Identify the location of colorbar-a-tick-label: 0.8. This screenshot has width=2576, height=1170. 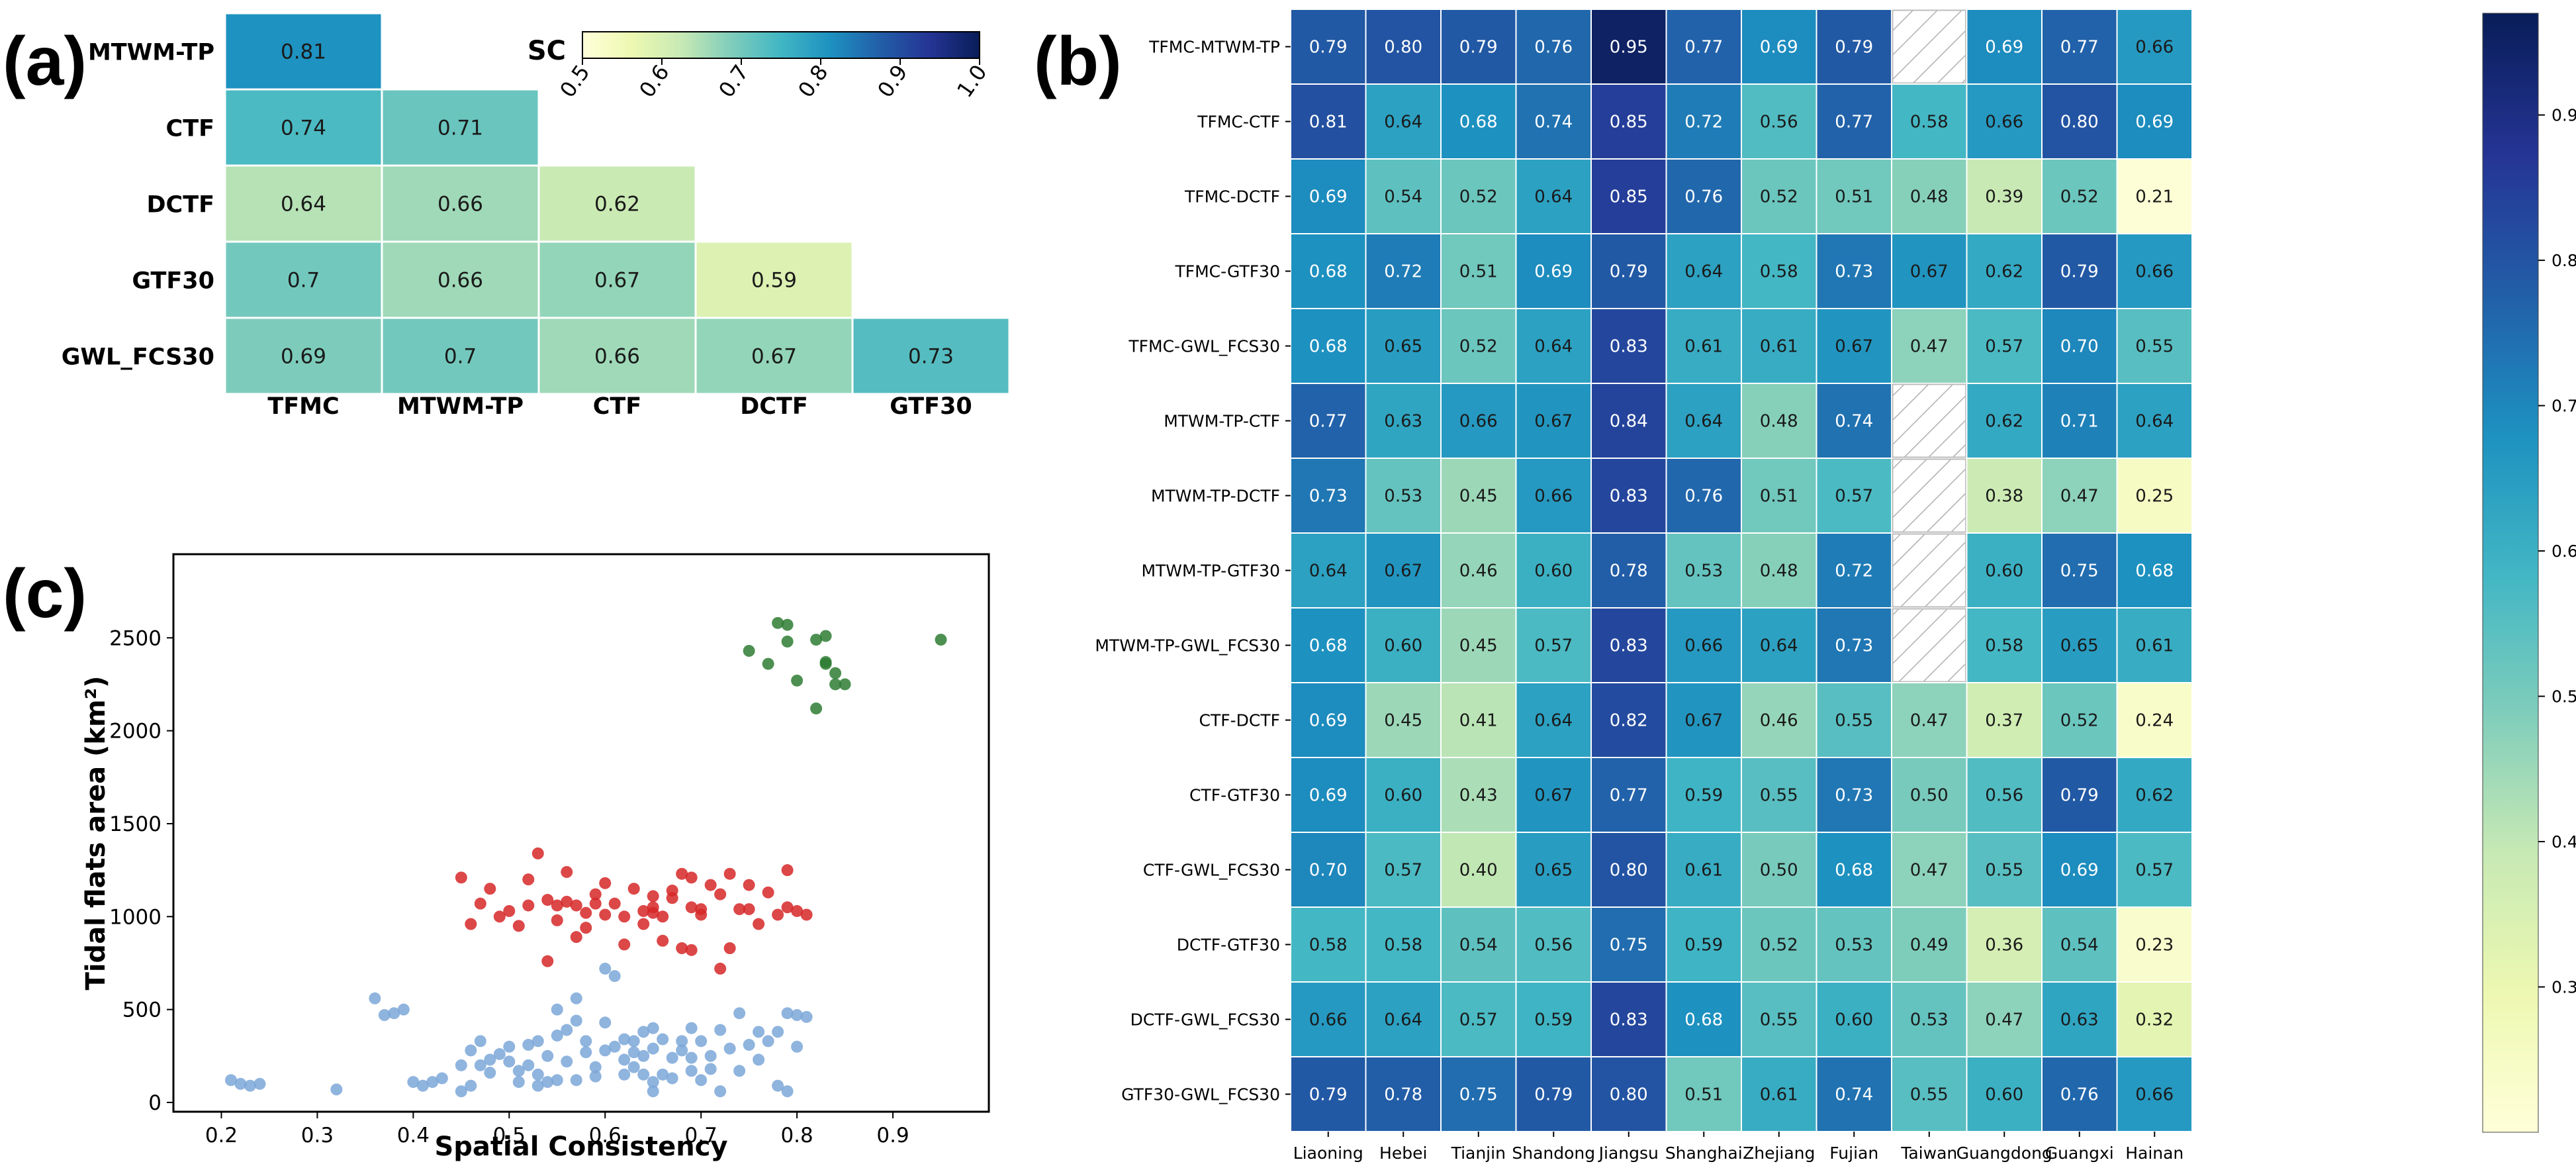
(813, 81).